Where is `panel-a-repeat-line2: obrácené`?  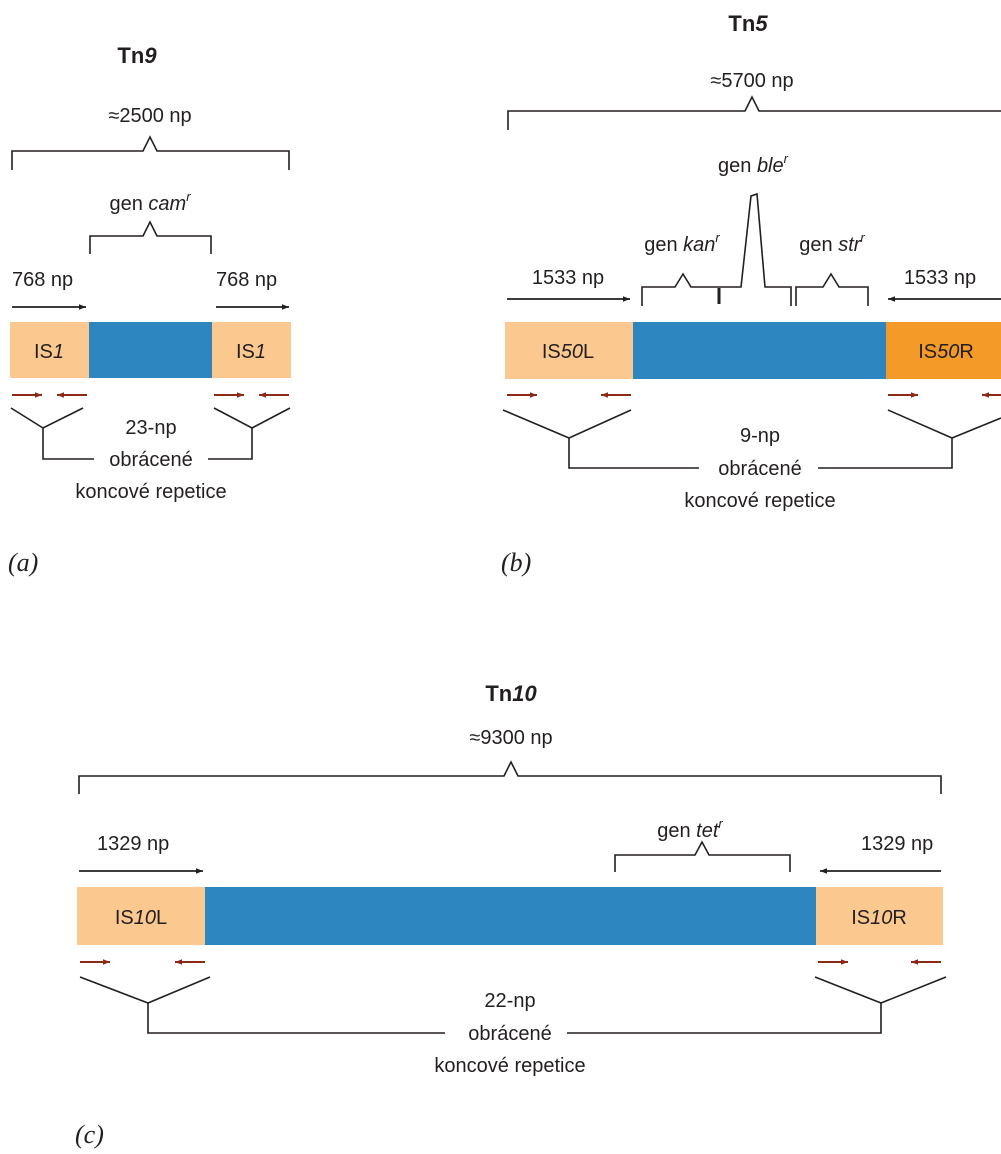 panel-a-repeat-line2: obrácené is located at coordinates (150, 460).